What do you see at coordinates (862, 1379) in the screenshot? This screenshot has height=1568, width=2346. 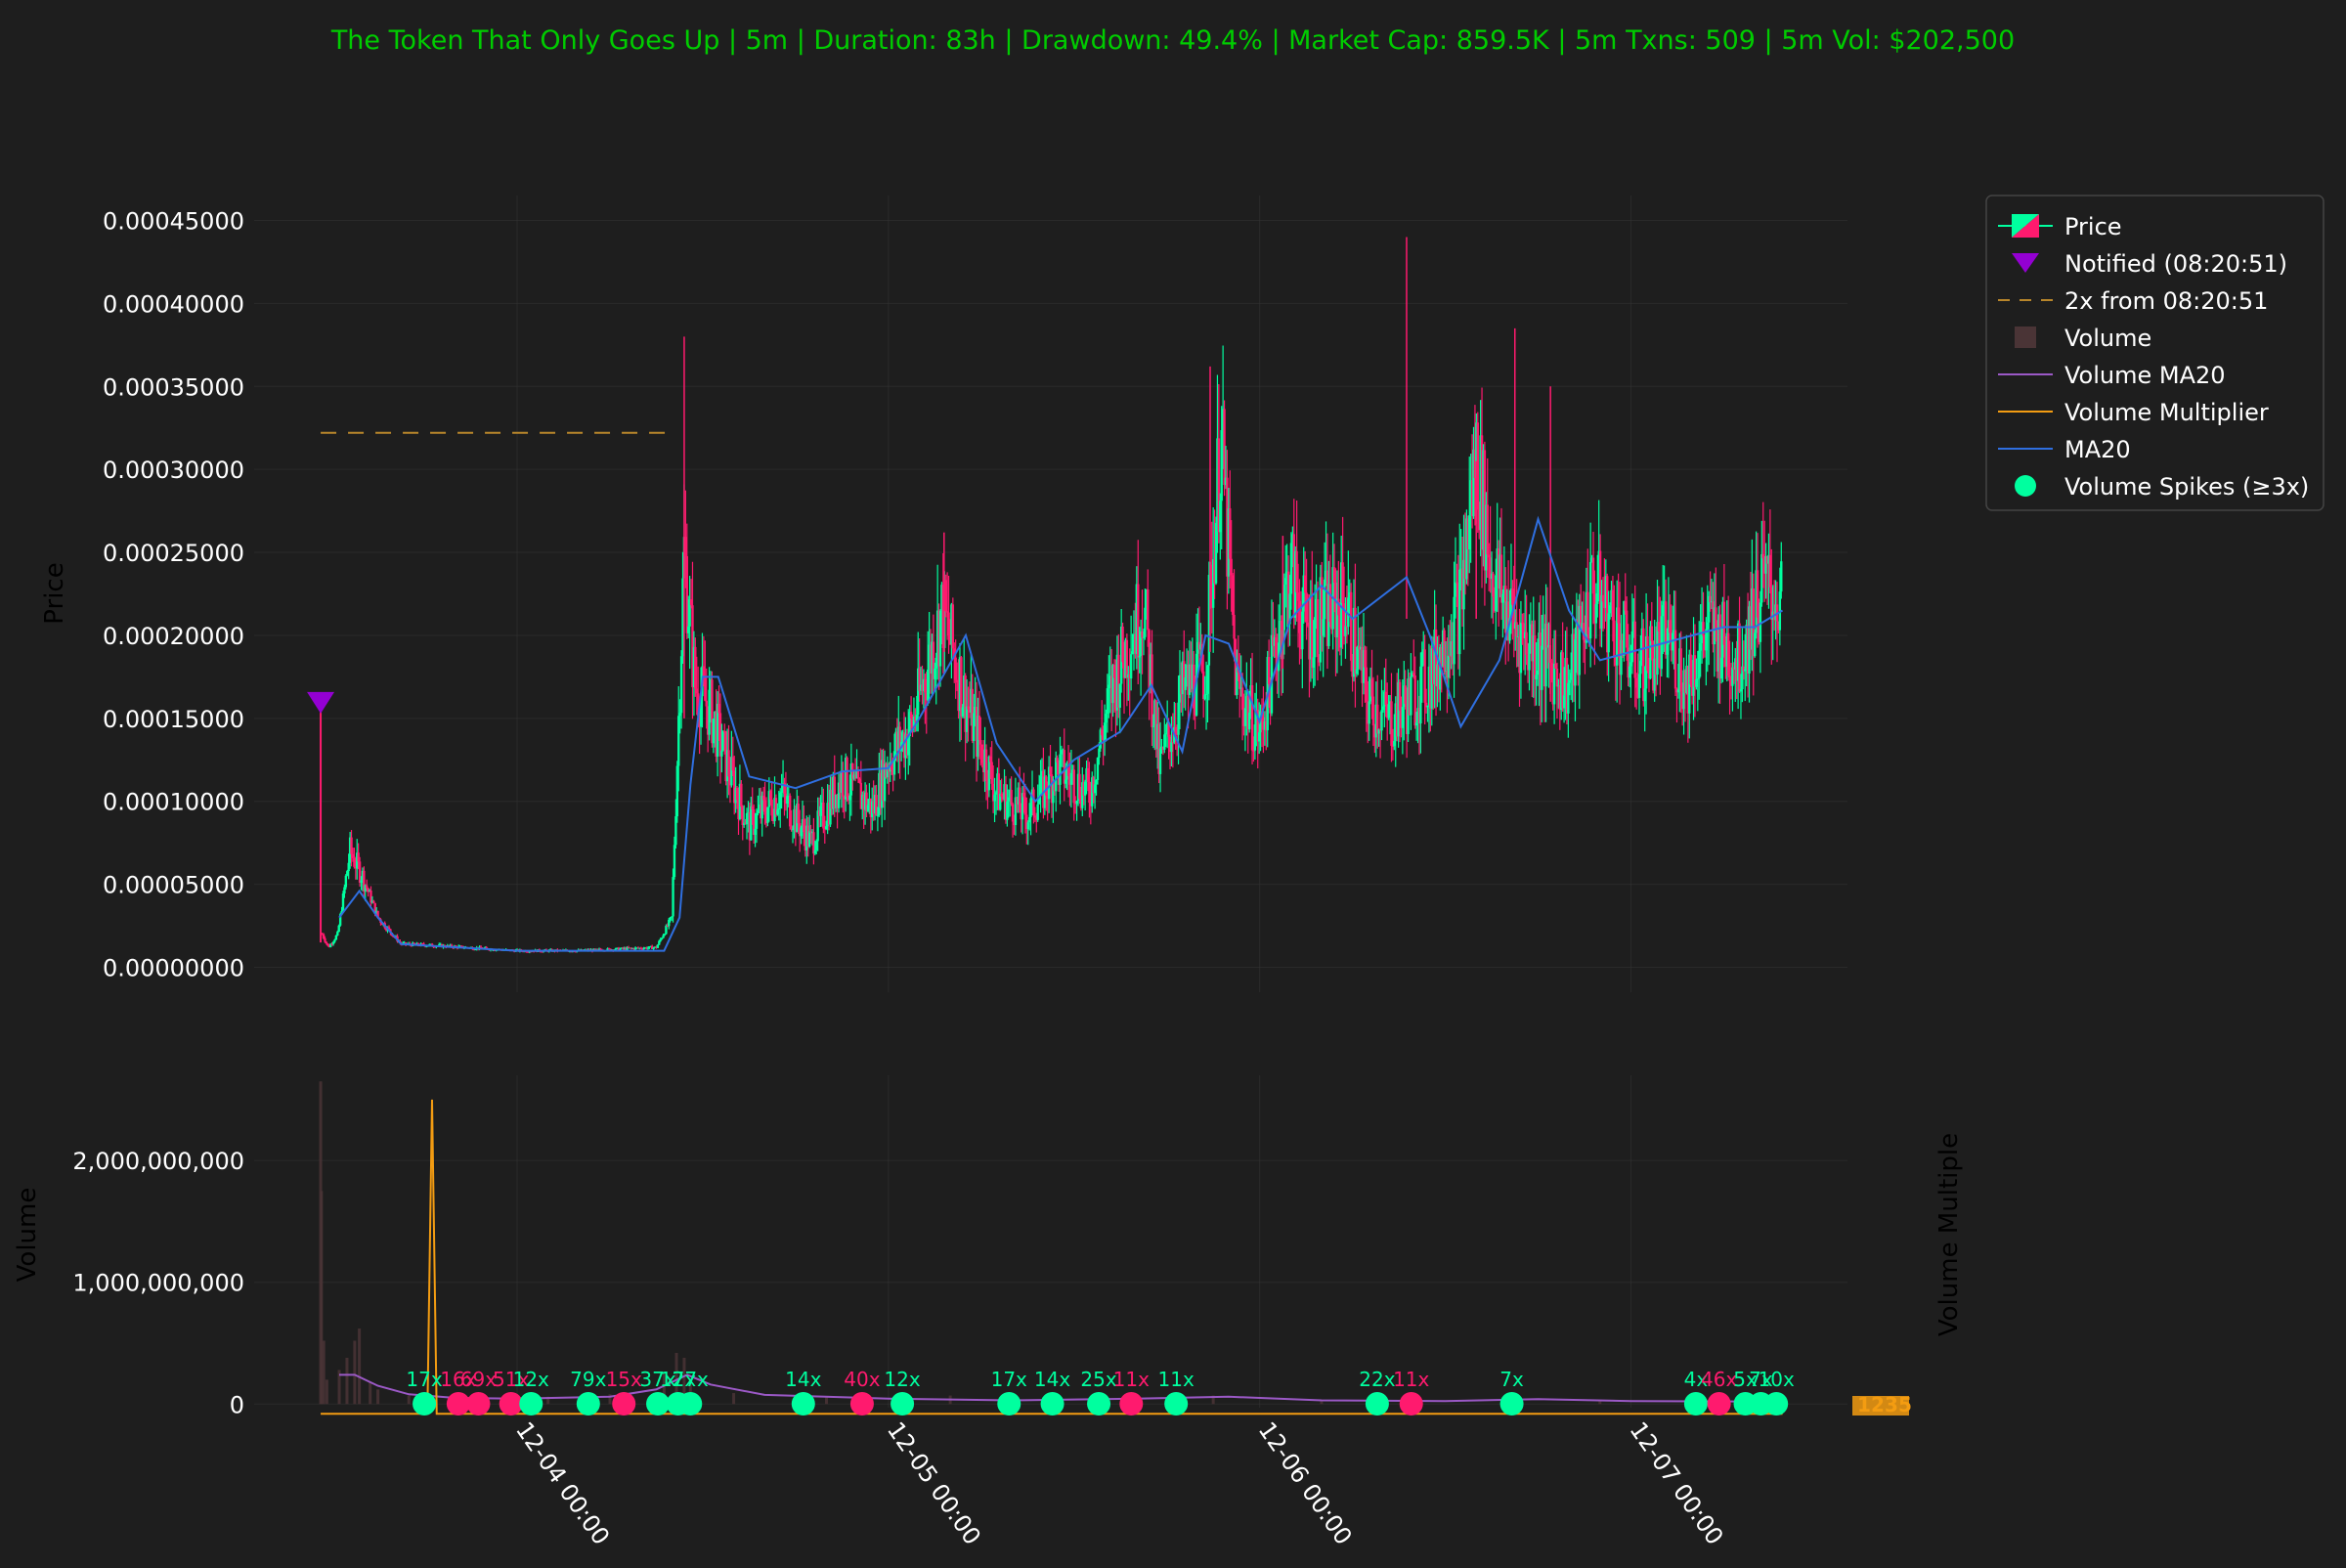 I see `volume-spike-label: 40x` at bounding box center [862, 1379].